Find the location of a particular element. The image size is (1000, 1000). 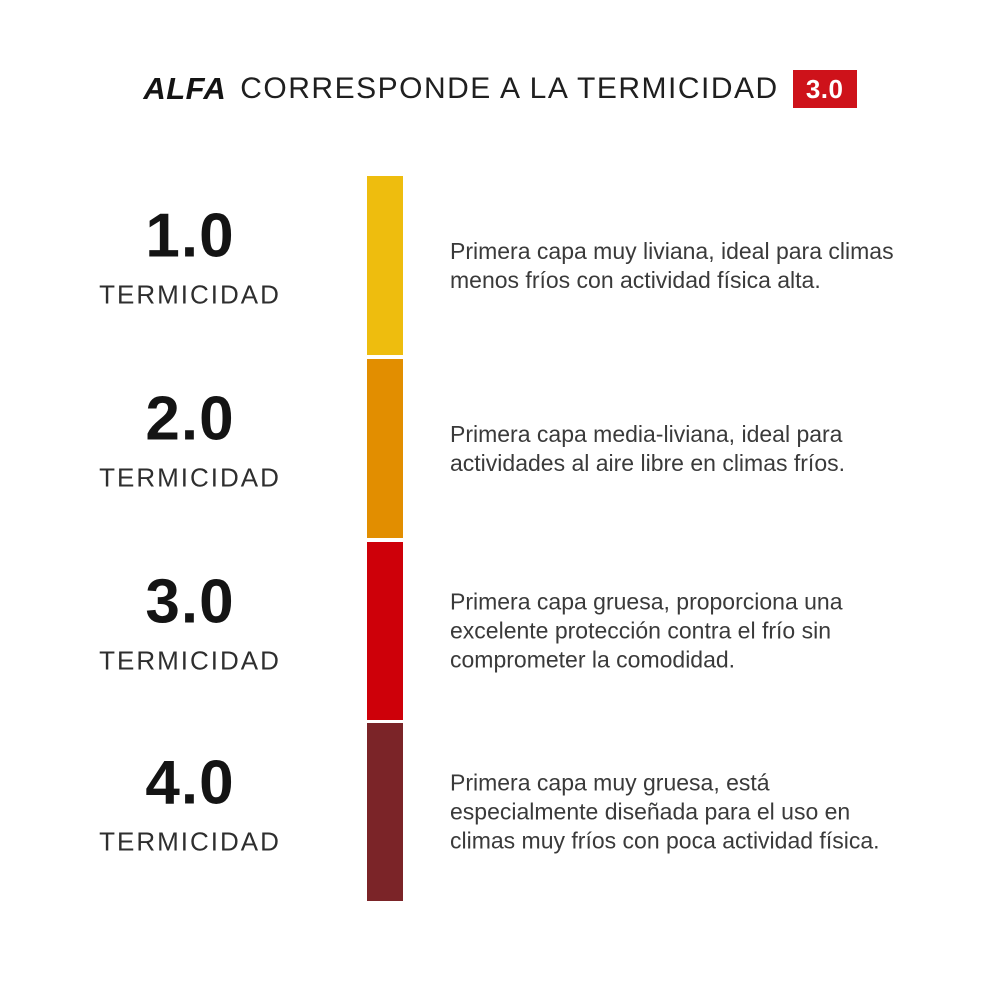

header: ALFA CORRESPONDE A LA TERMICIDAD 3.0 is located at coordinates (500, 89).